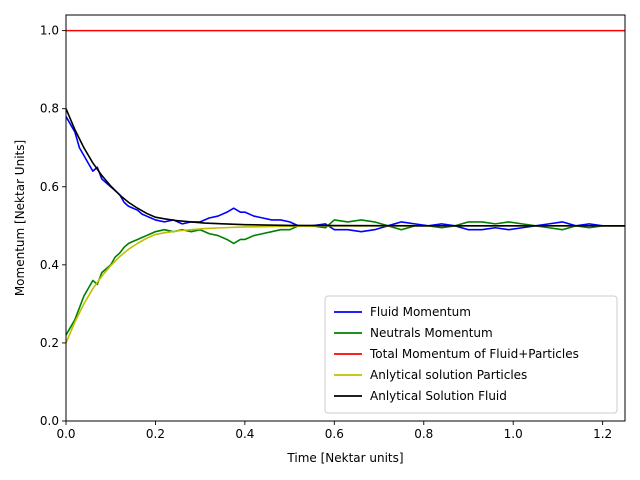  What do you see at coordinates (49, 109) in the screenshot?
I see `y-tick-label: 0.8` at bounding box center [49, 109].